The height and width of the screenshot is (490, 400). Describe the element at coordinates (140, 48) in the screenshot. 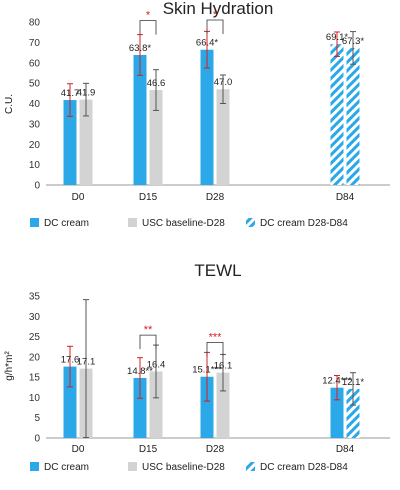

I see `data-label: 63.8*` at that location.